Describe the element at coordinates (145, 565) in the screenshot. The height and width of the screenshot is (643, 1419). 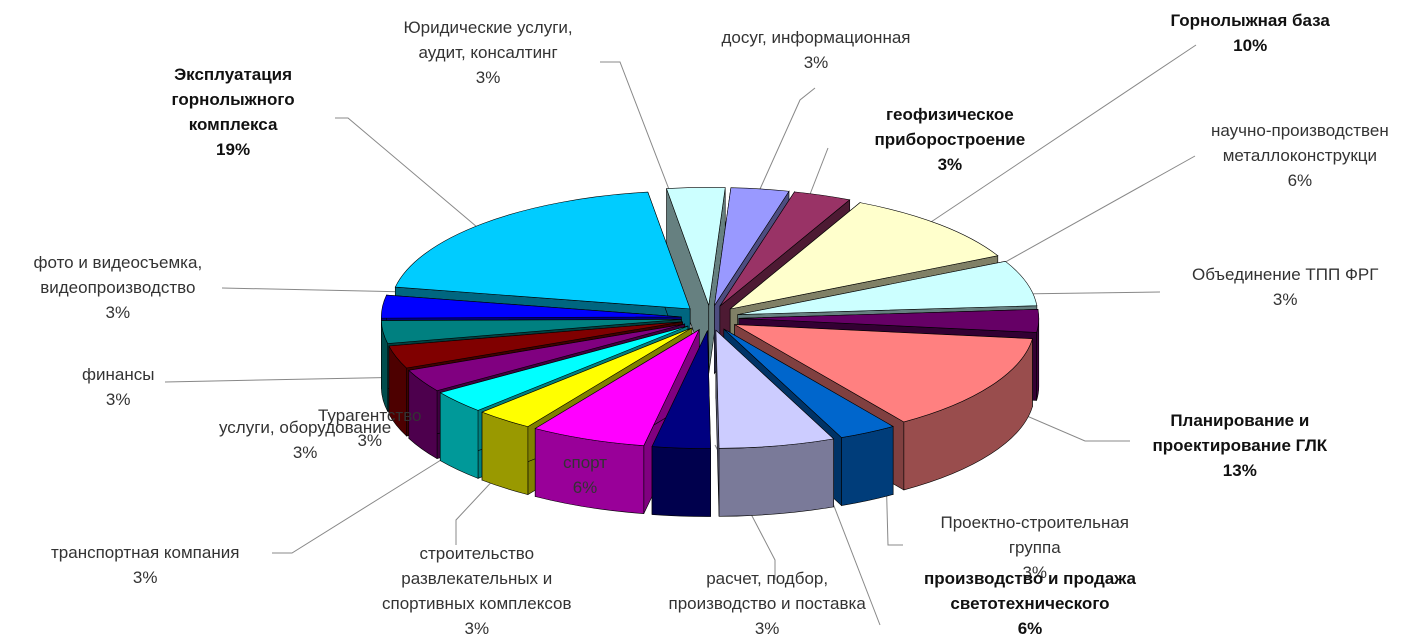
I see `slice-label: транспортная компания 3%` at that location.